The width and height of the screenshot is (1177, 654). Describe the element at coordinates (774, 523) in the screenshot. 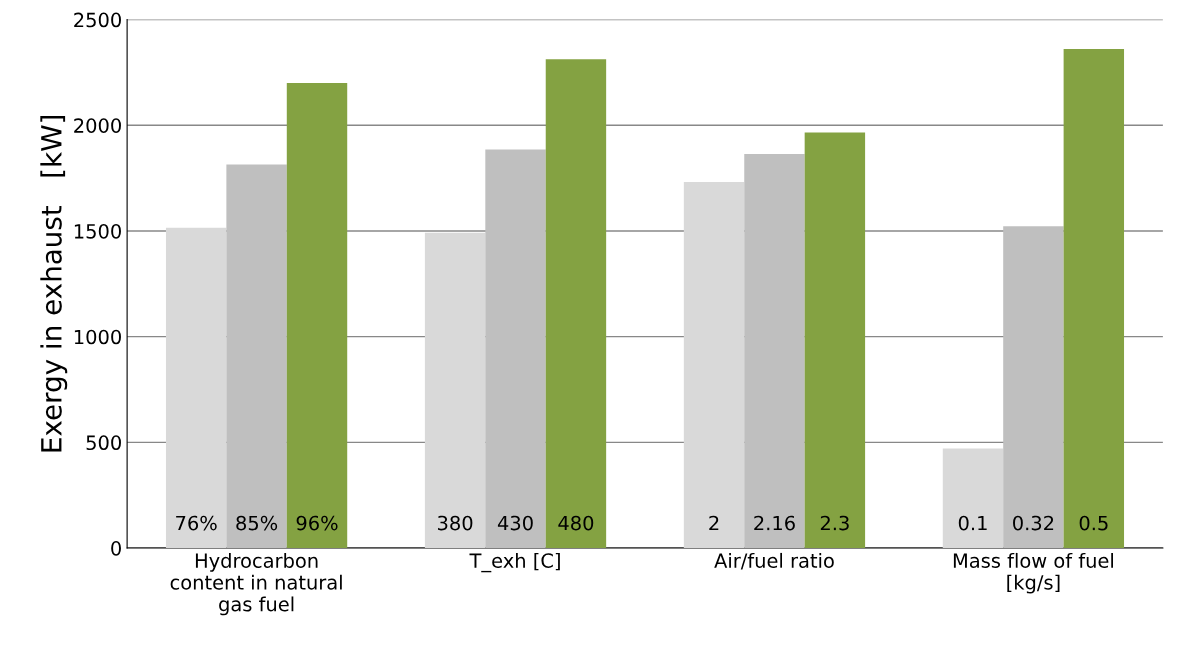

I see `annotation: 2.16` at that location.